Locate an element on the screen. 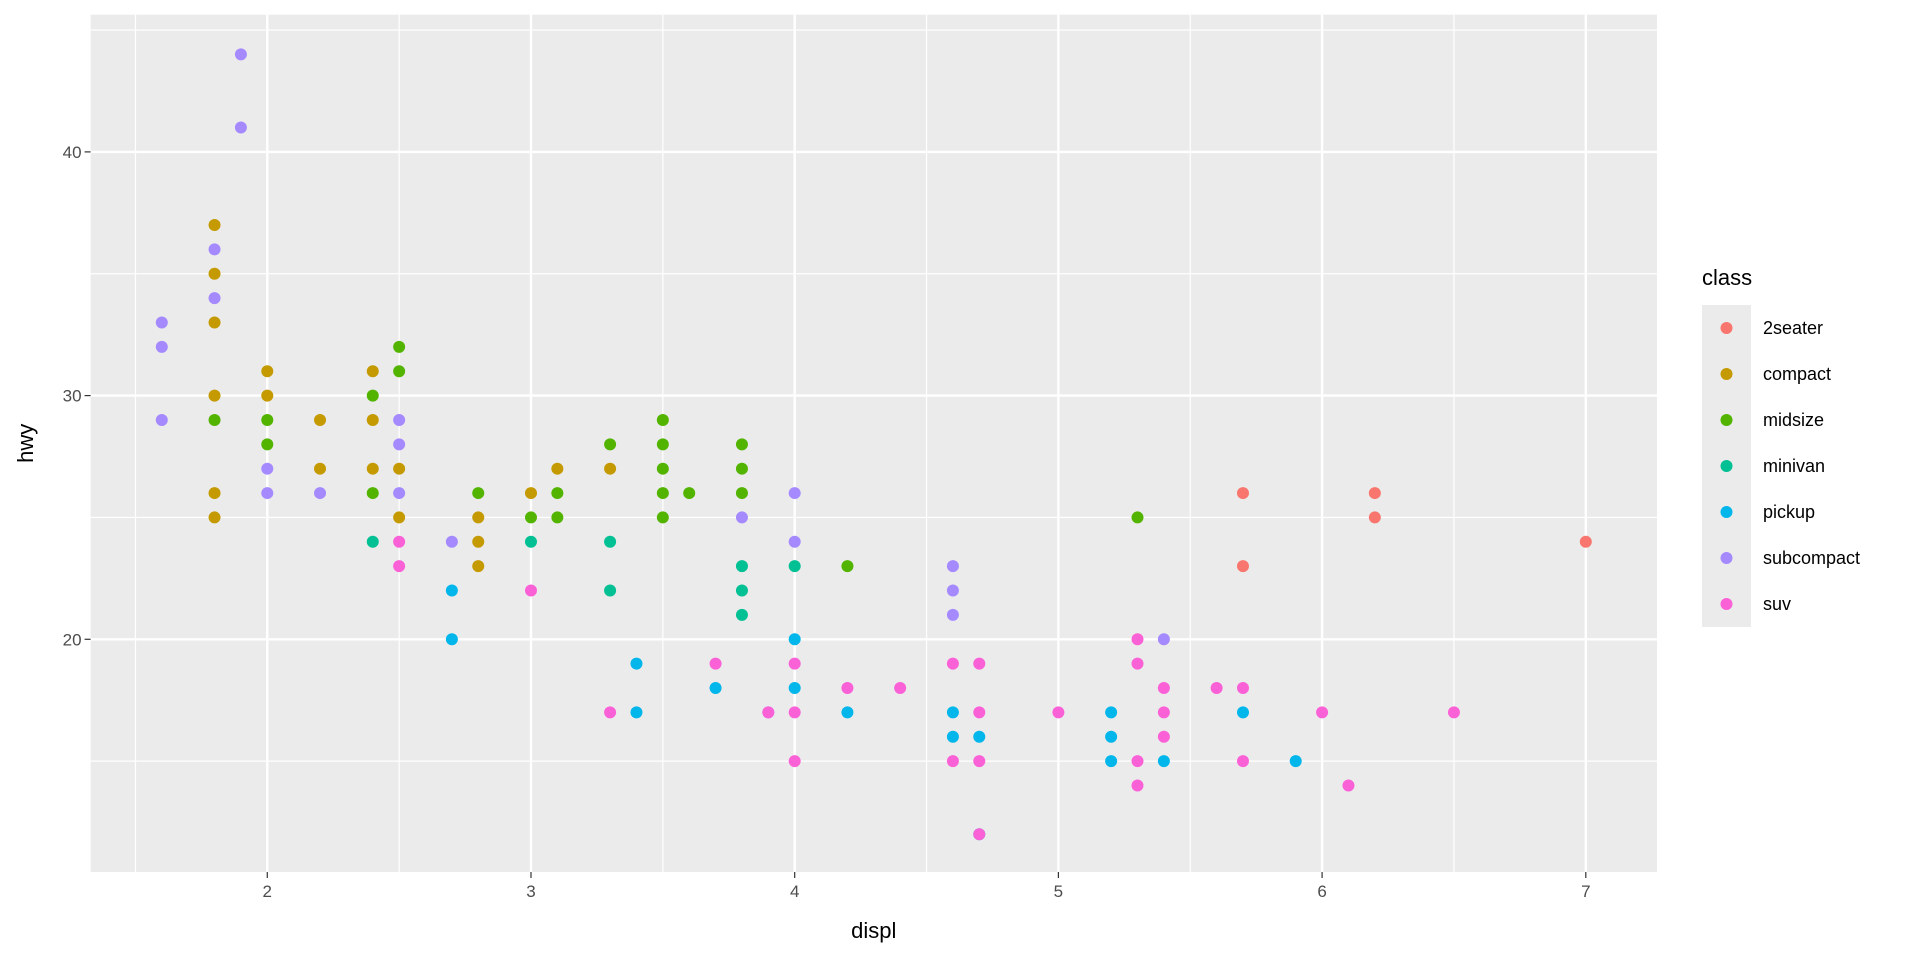 The height and width of the screenshot is (960, 1920). y-tick-label: 20 is located at coordinates (72, 639).